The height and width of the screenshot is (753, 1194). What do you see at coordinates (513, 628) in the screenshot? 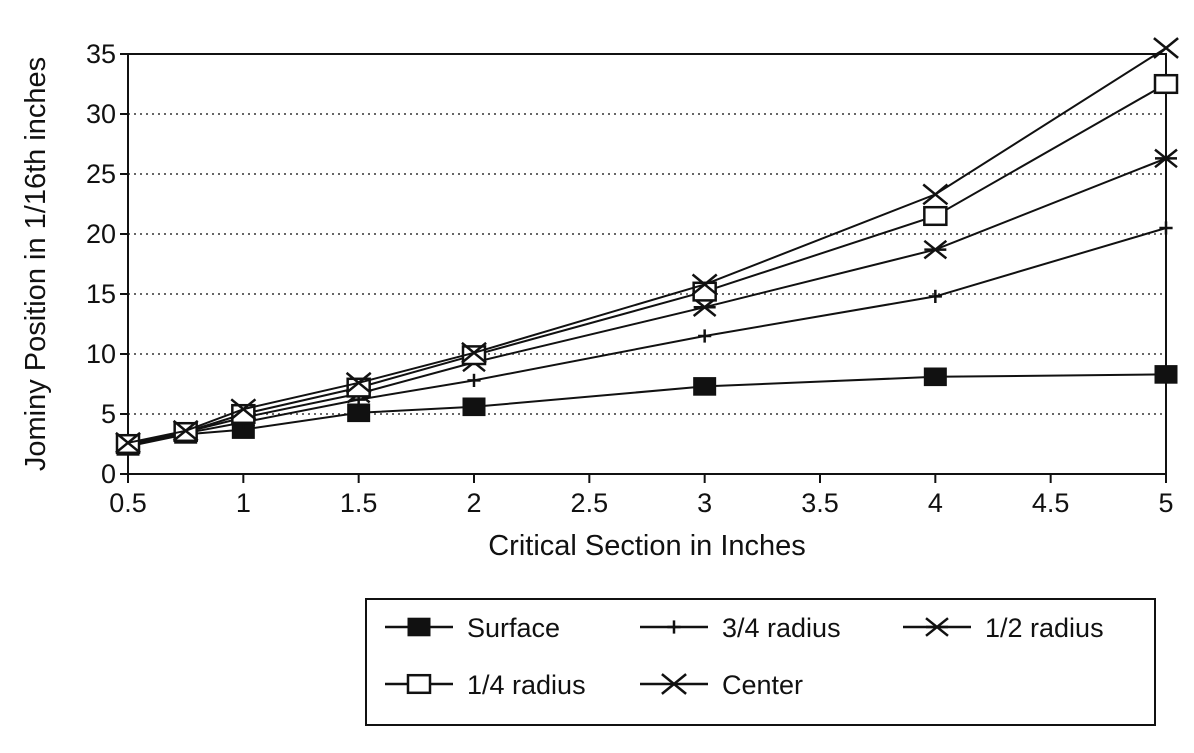
I see `legend-label: Surface` at bounding box center [513, 628].